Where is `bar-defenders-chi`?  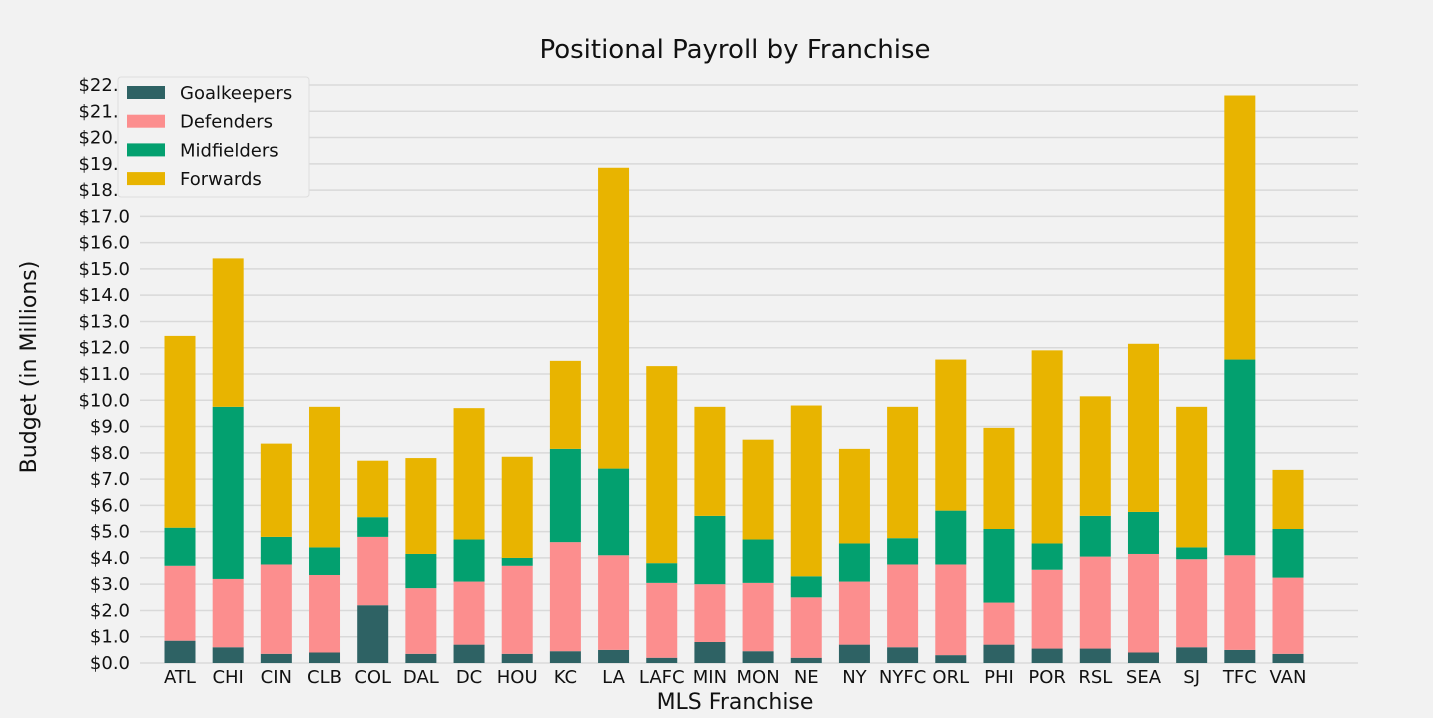 bar-defenders-chi is located at coordinates (228, 613).